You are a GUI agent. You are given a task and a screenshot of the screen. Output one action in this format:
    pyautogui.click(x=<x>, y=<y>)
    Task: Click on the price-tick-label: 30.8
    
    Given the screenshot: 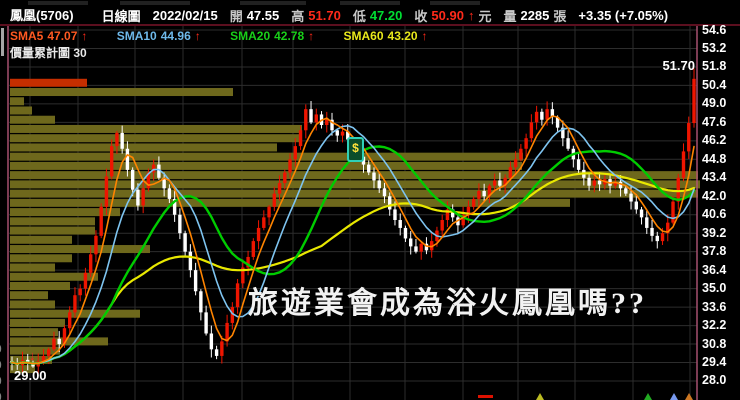 What is the action you would take?
    pyautogui.click(x=714, y=343)
    